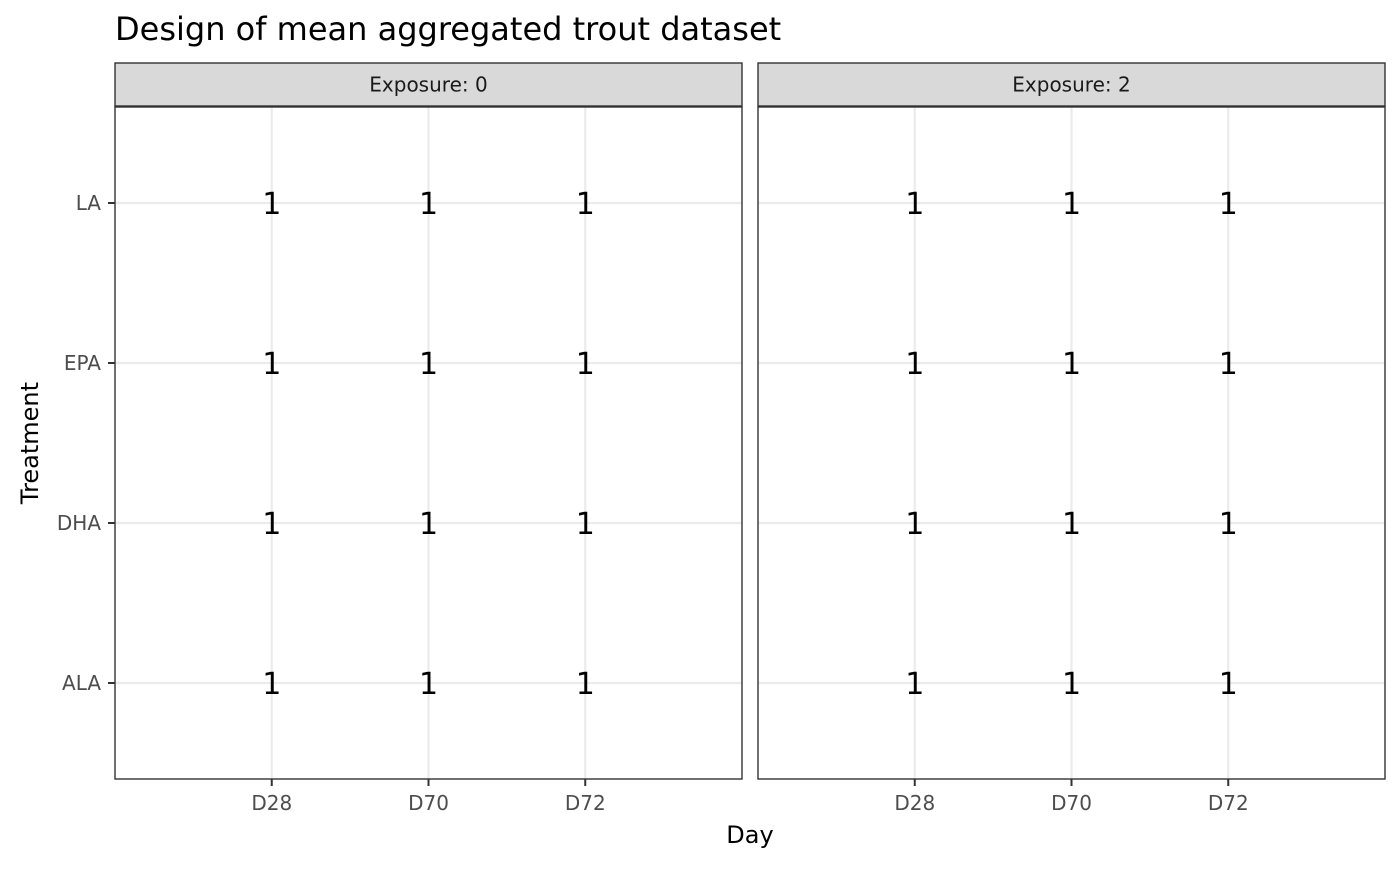 The width and height of the screenshot is (1400, 869). Describe the element at coordinates (749, 835) in the screenshot. I see `x-axis-title: Day` at that location.